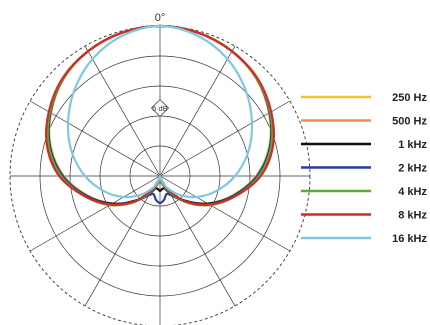 The width and height of the screenshot is (430, 325). I want to click on legend-label-4-khz: 4 kHz, so click(412, 192).